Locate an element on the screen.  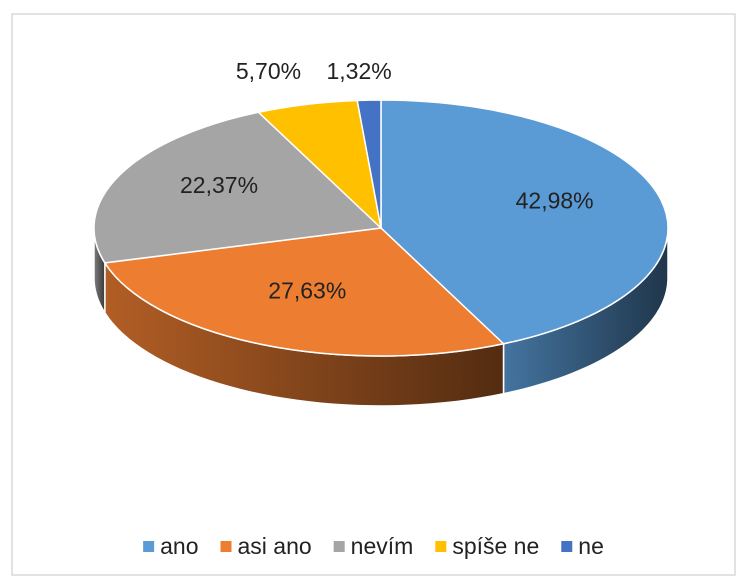
legend-label: spíše ne is located at coordinates (495, 546).